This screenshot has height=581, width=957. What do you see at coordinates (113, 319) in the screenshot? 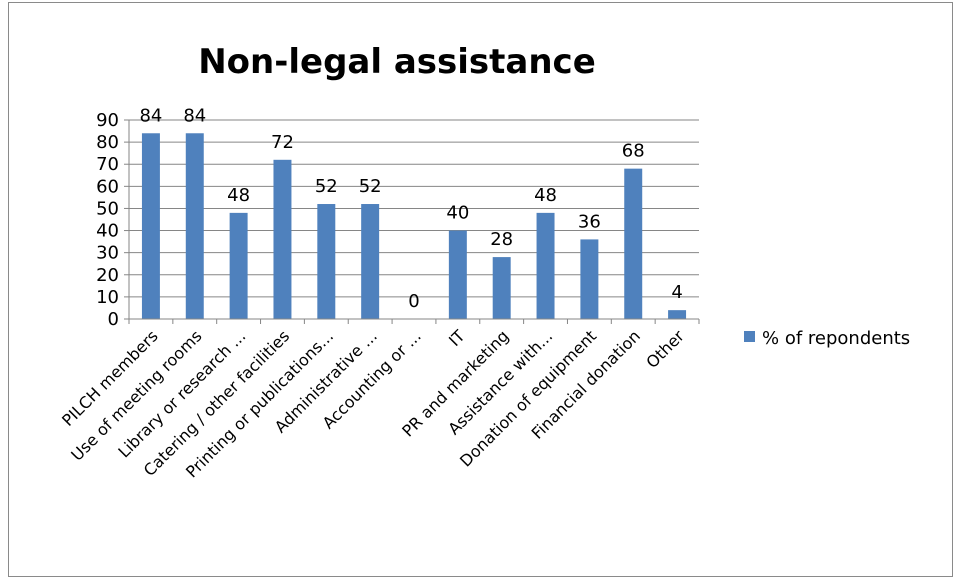
I see `y-tick-label: 0` at bounding box center [113, 319].